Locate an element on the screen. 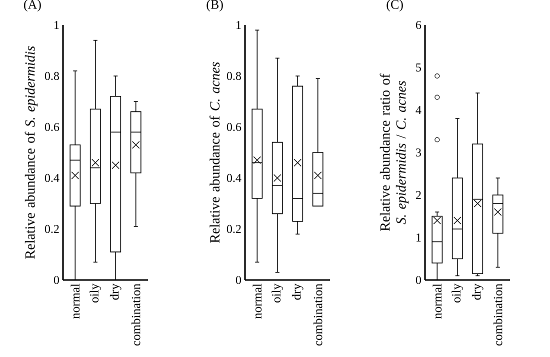 This screenshot has width=550, height=357. y-tick-label: 2 is located at coordinates (418, 195).